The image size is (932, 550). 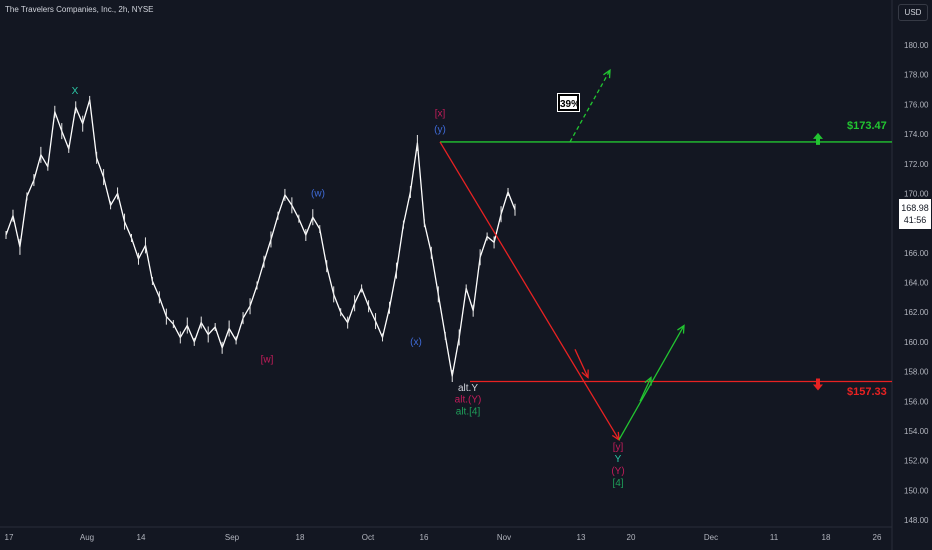 What do you see at coordinates (87, 537) in the screenshot?
I see `time-tick-label: Aug` at bounding box center [87, 537].